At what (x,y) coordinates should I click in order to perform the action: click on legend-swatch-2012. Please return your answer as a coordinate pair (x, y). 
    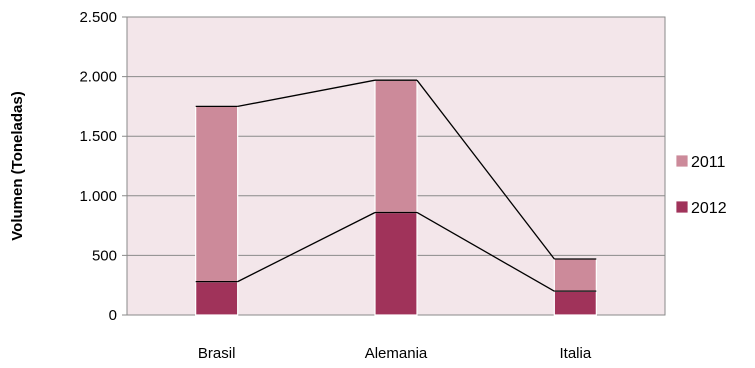
    Looking at the image, I should click on (682, 207).